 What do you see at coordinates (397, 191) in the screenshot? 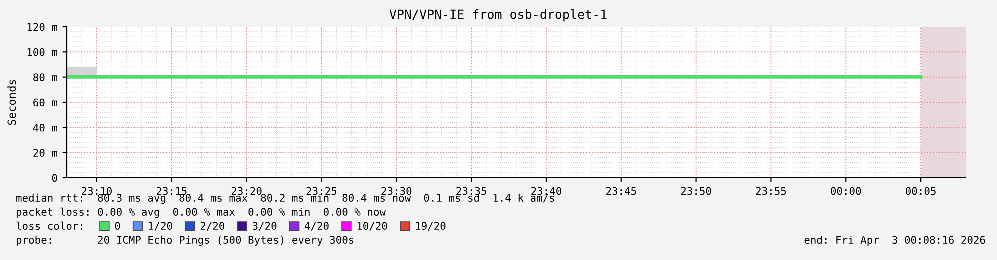
I see `x-tick-label: 23:30` at bounding box center [397, 191].